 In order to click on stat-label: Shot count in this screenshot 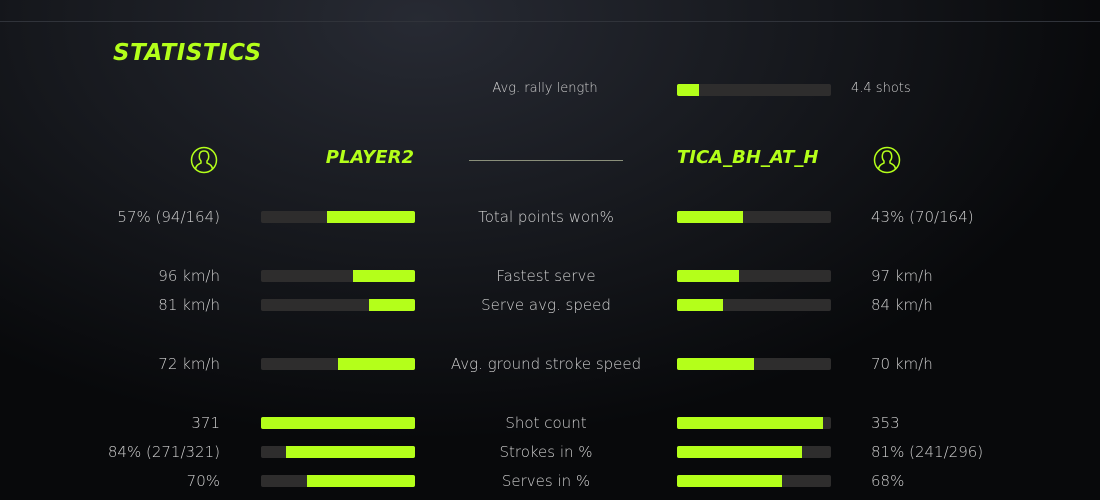, I will do `click(546, 423)`.